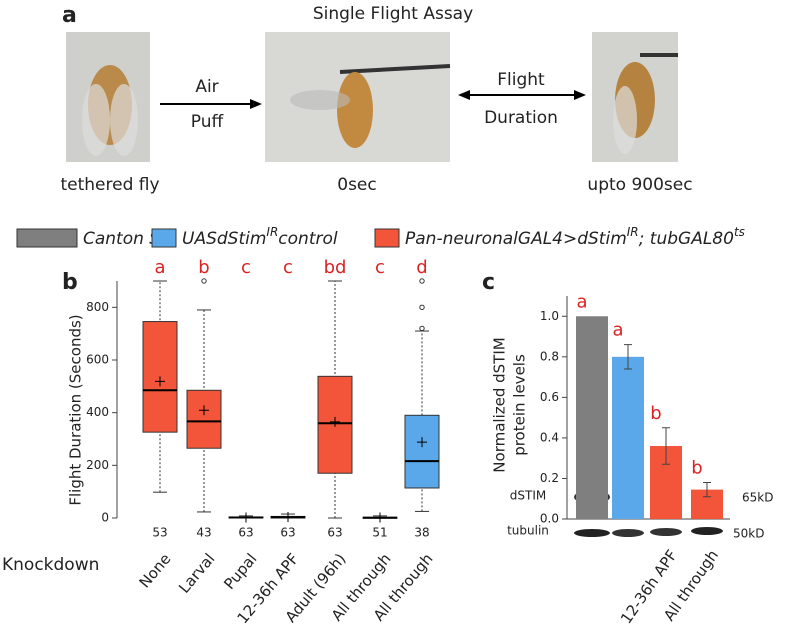  What do you see at coordinates (356, 185) in the screenshot?
I see `caption: 0sec` at bounding box center [356, 185].